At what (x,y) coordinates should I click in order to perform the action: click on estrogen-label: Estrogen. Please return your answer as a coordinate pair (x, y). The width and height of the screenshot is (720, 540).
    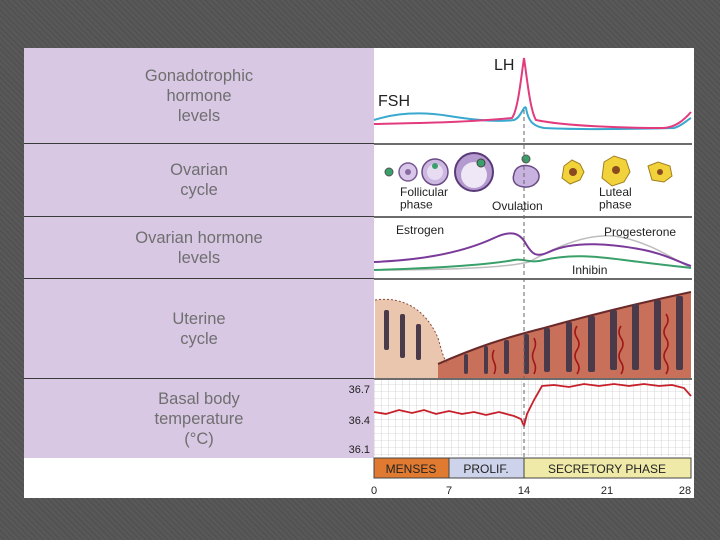
    Looking at the image, I should click on (420, 230).